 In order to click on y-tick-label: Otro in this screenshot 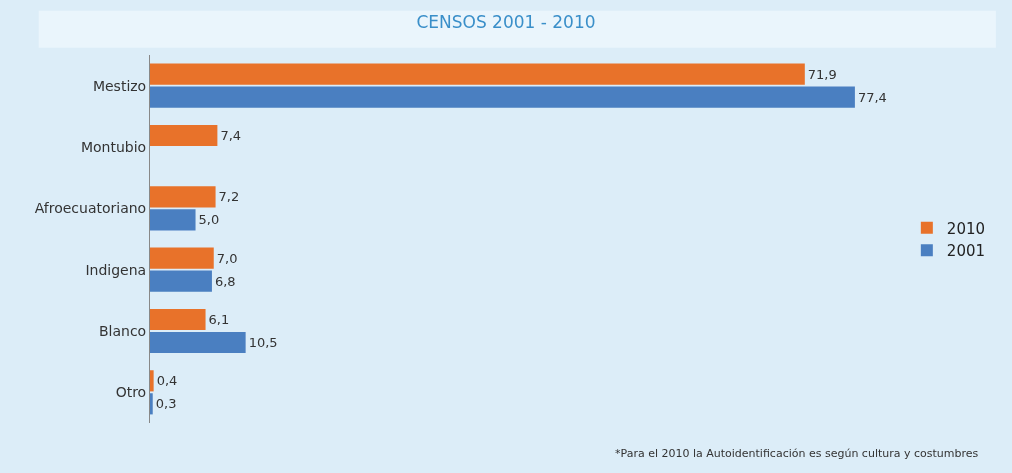, I will do `click(131, 392)`.